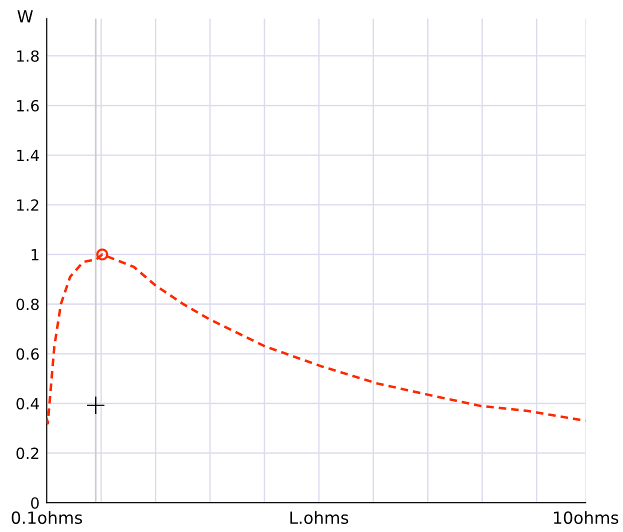 The image size is (623, 532). Describe the element at coordinates (319, 517) in the screenshot. I see `x-tick-label: L.ohms` at that location.